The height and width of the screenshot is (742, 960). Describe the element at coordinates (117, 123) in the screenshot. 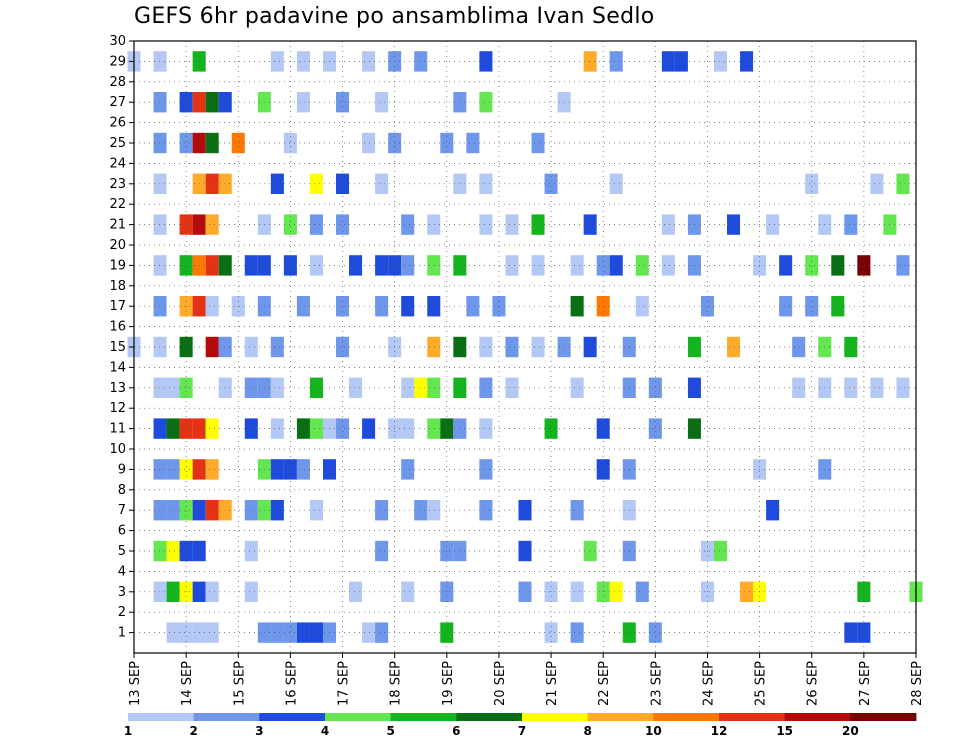

I see `y-tick-label: 26` at that location.